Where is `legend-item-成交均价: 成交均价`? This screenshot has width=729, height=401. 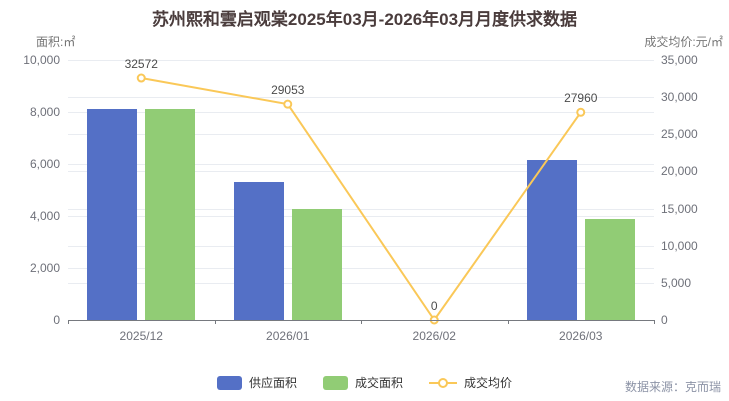 legend-item-成交均价: 成交均价 is located at coordinates (470, 382).